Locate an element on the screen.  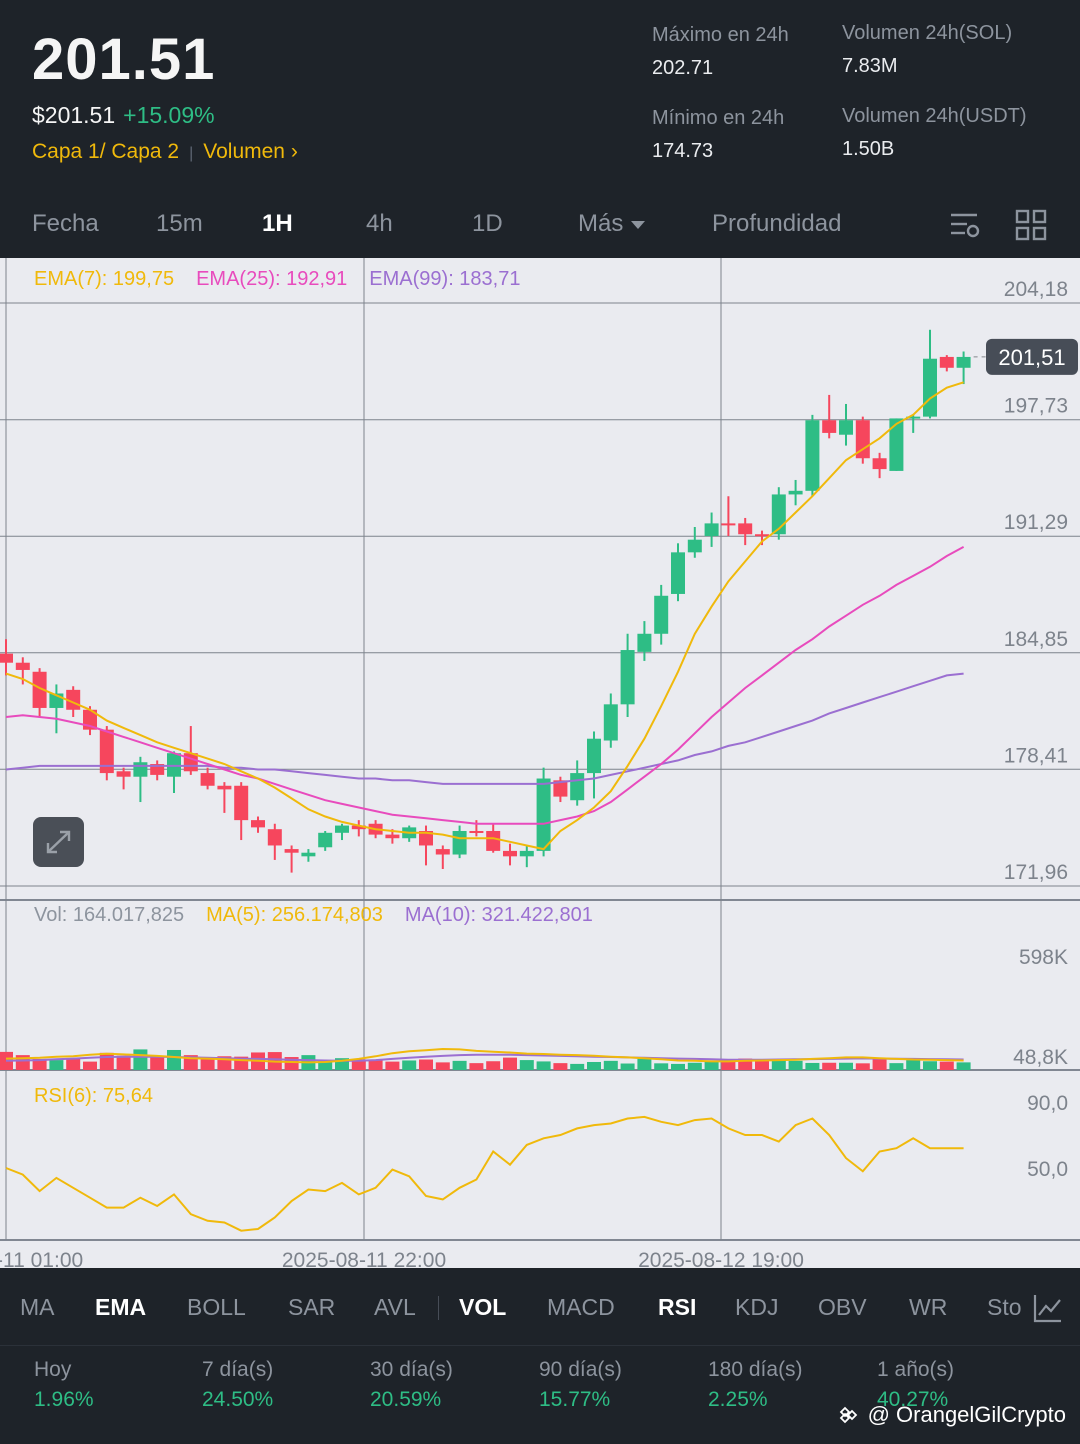
perf-7d: 7 día(s) 24.50% is located at coordinates (237, 1385).